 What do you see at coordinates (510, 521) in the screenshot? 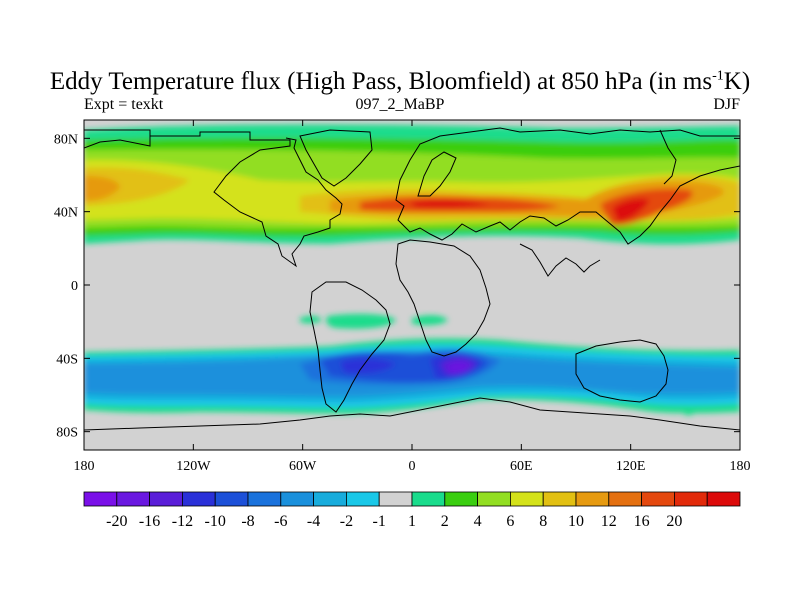
I see `colorbar-label: 6` at bounding box center [510, 521].